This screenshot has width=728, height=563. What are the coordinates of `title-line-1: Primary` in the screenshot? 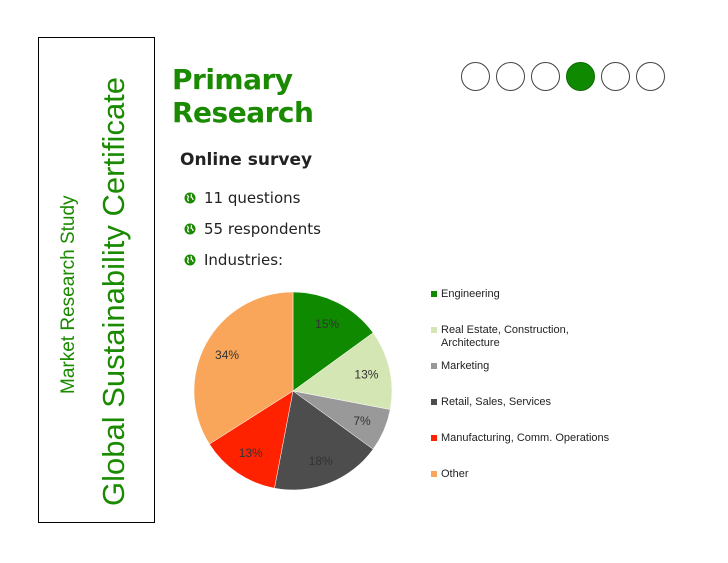 It's located at (232, 79).